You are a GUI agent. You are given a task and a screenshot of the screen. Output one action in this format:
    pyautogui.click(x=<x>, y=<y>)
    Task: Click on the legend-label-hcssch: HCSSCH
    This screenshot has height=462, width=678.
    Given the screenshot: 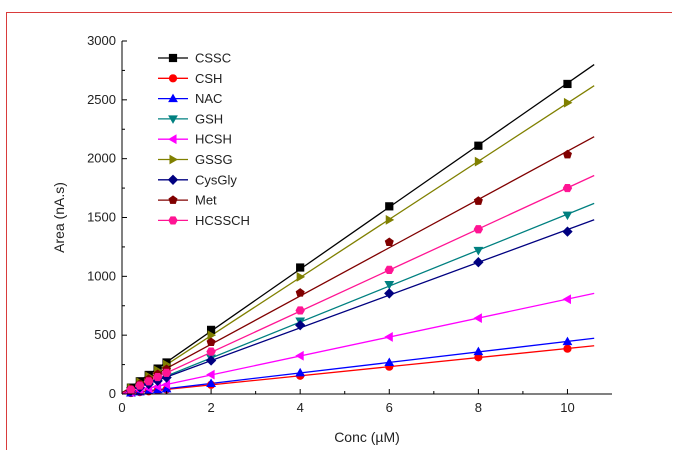 What is the action you would take?
    pyautogui.click(x=222, y=220)
    